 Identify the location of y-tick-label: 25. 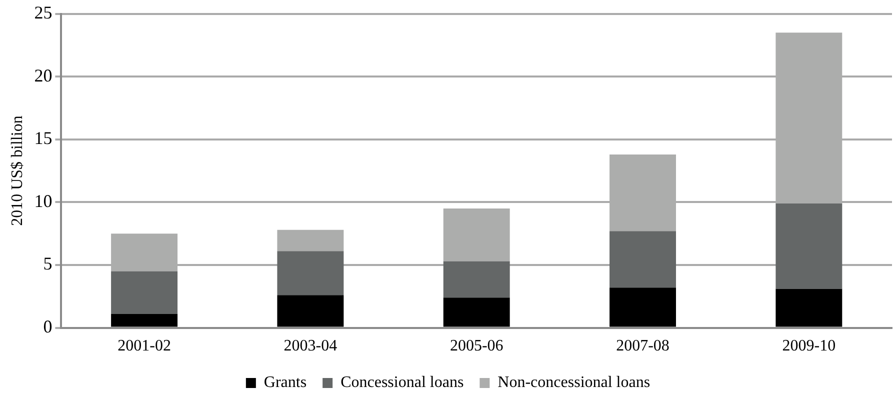
(43, 12).